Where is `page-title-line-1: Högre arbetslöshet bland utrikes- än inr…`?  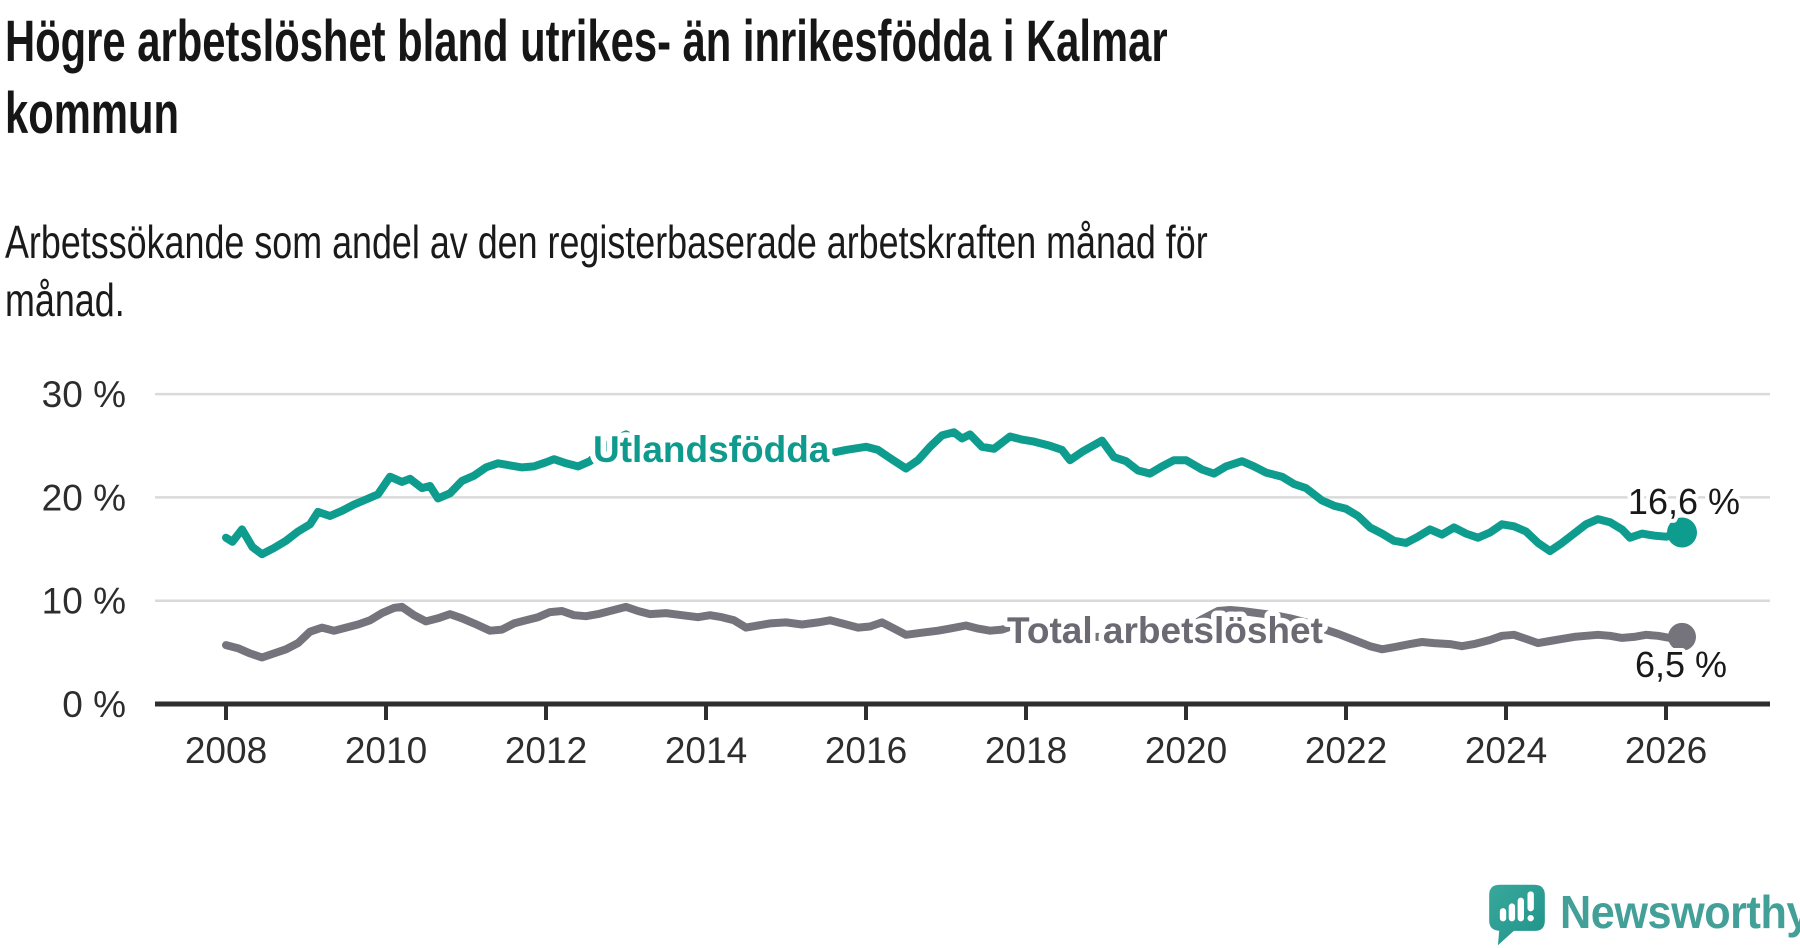 page-title-line-1: Högre arbetslöshet bland utrikes- än inr… is located at coordinates (586, 41).